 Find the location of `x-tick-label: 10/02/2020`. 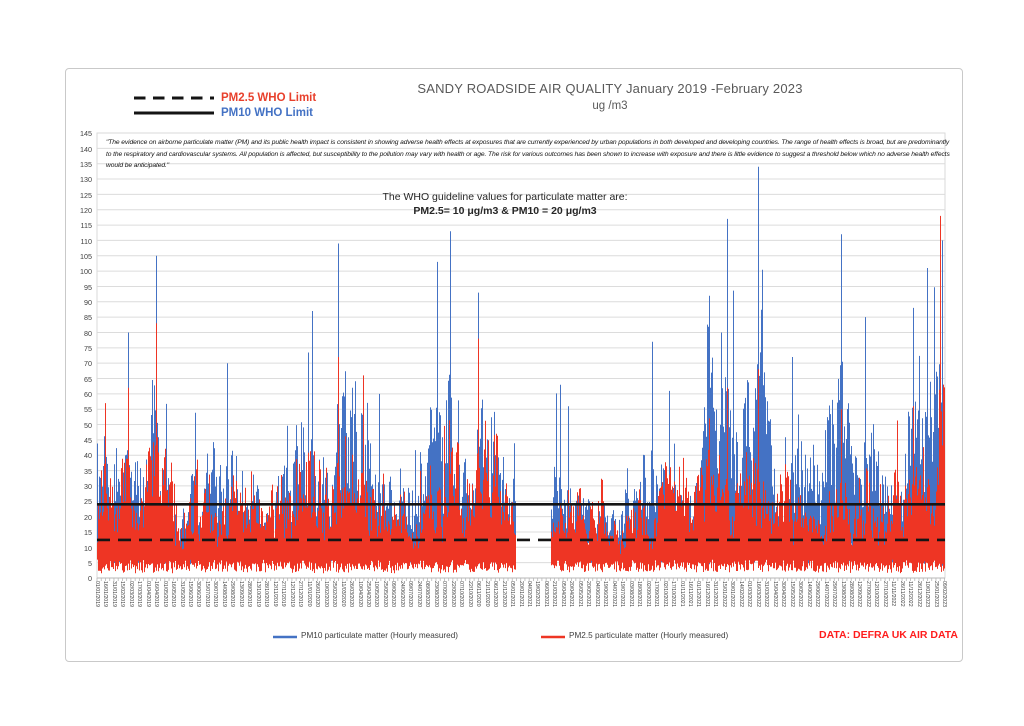

x-tick-label: 10/02/2020 is located at coordinates (325, 594).